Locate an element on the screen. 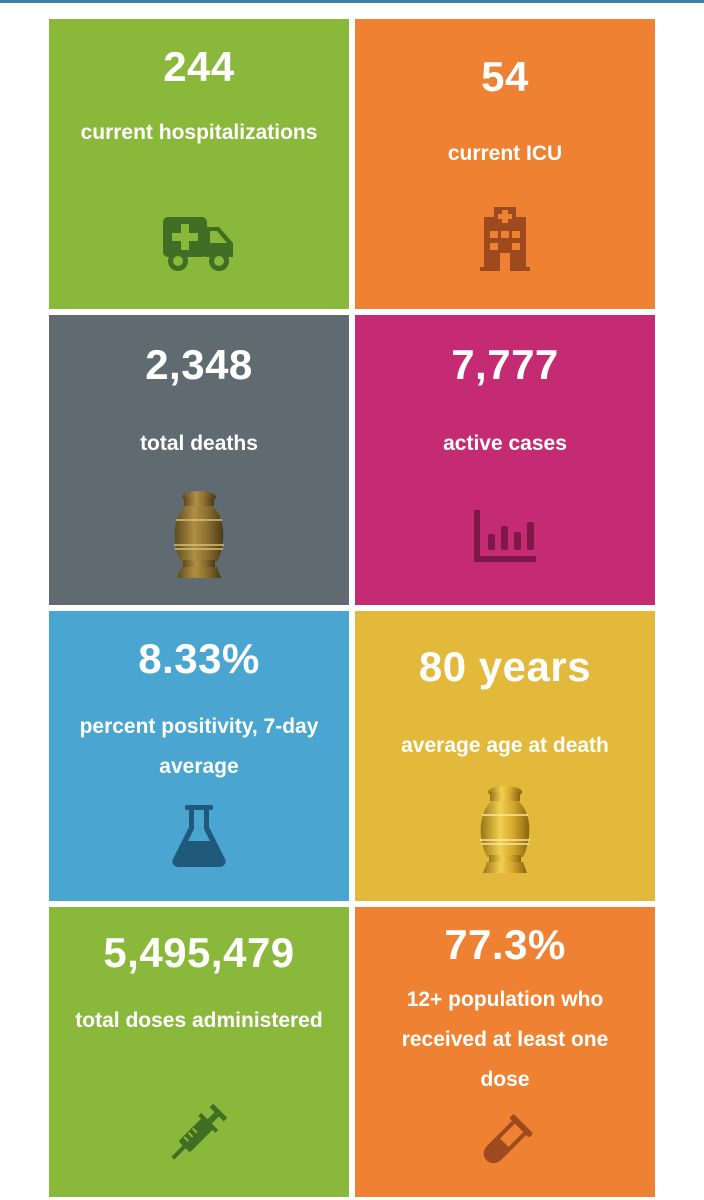 The height and width of the screenshot is (1200, 704). icu-tile: 54 current ICU is located at coordinates (505, 164).